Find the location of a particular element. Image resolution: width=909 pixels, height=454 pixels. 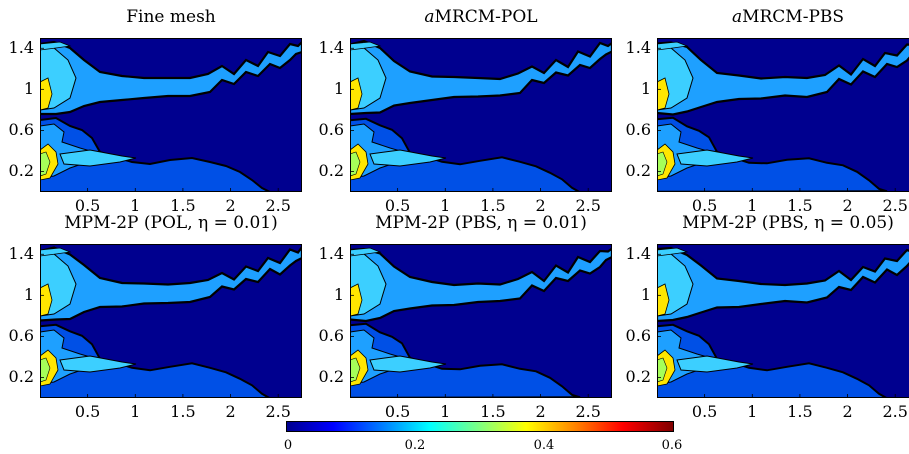

panel-title: Fine mesh is located at coordinates (171, 17).